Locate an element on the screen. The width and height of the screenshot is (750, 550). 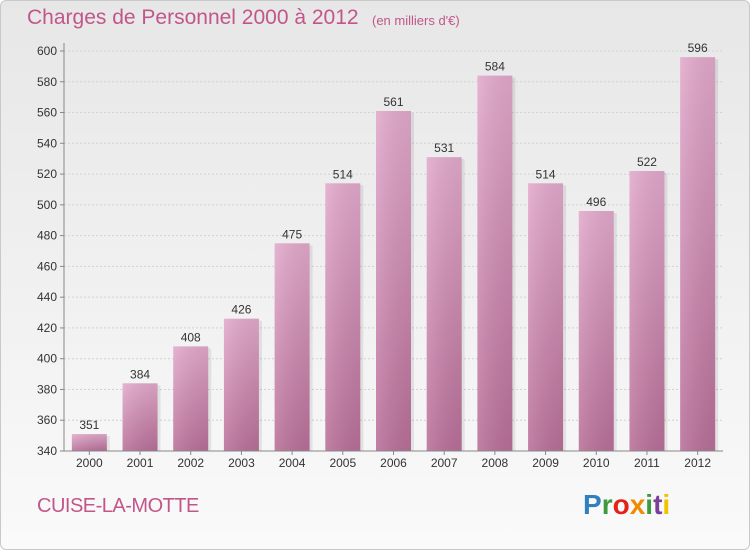
x-tick-label: 2012 is located at coordinates (697, 463).